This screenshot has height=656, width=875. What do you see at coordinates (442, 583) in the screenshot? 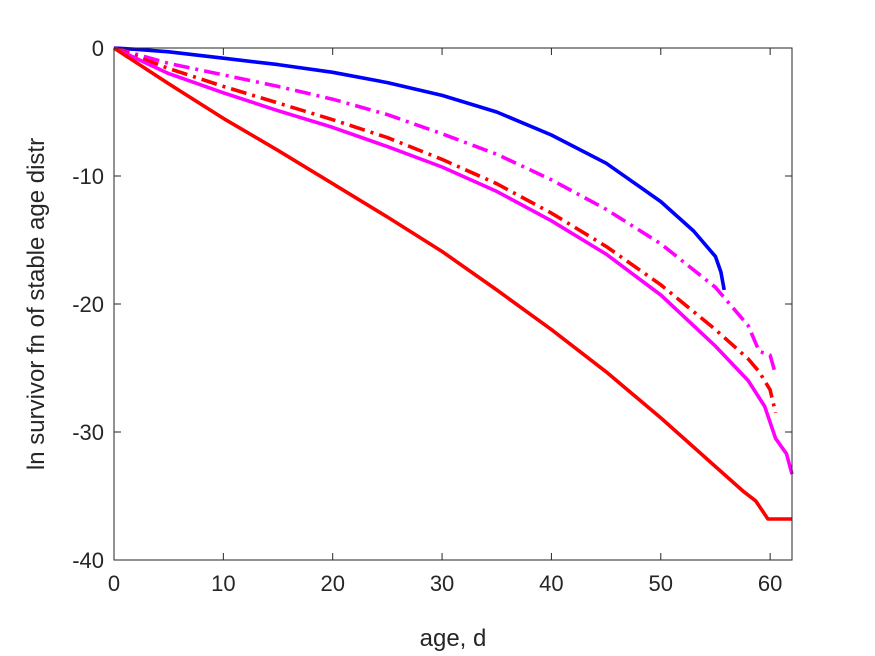
I see `x-tick-label: 30` at bounding box center [442, 583].